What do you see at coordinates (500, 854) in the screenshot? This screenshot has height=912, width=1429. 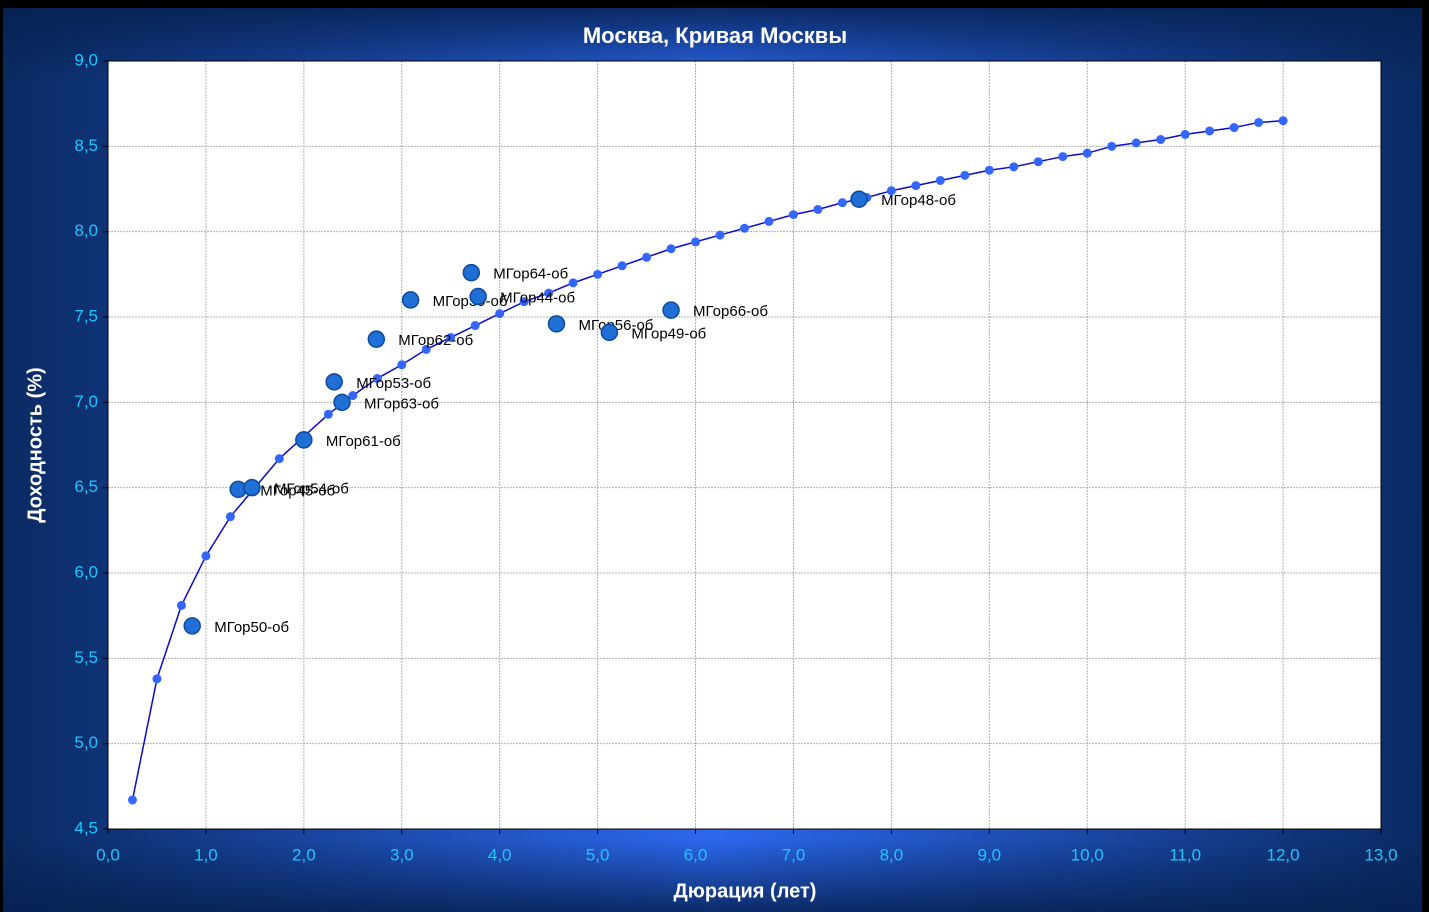 I see `x-tick-label: 4,0` at bounding box center [500, 854].